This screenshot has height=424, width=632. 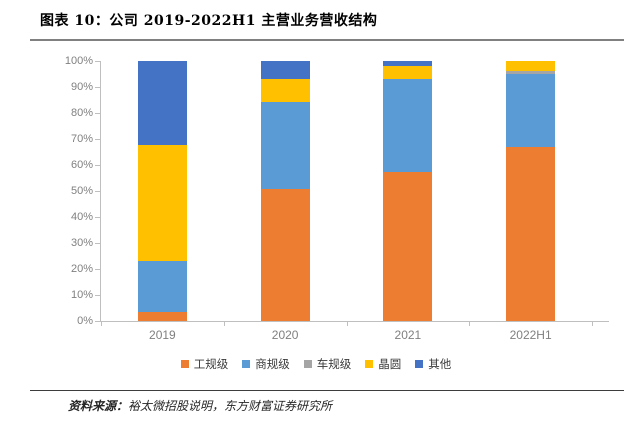 What do you see at coordinates (85, 321) in the screenshot?
I see `y-axis-label: 0%` at bounding box center [85, 321].